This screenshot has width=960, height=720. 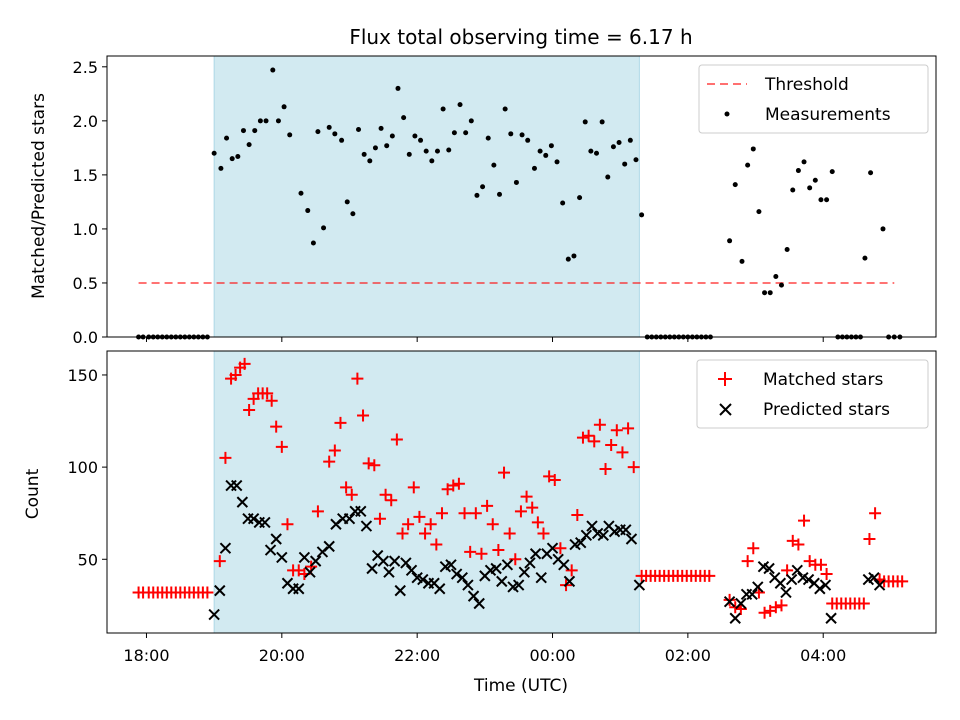 What do you see at coordinates (82, 467) in the screenshot?
I see `y-tick-label: 100` at bounding box center [82, 467].